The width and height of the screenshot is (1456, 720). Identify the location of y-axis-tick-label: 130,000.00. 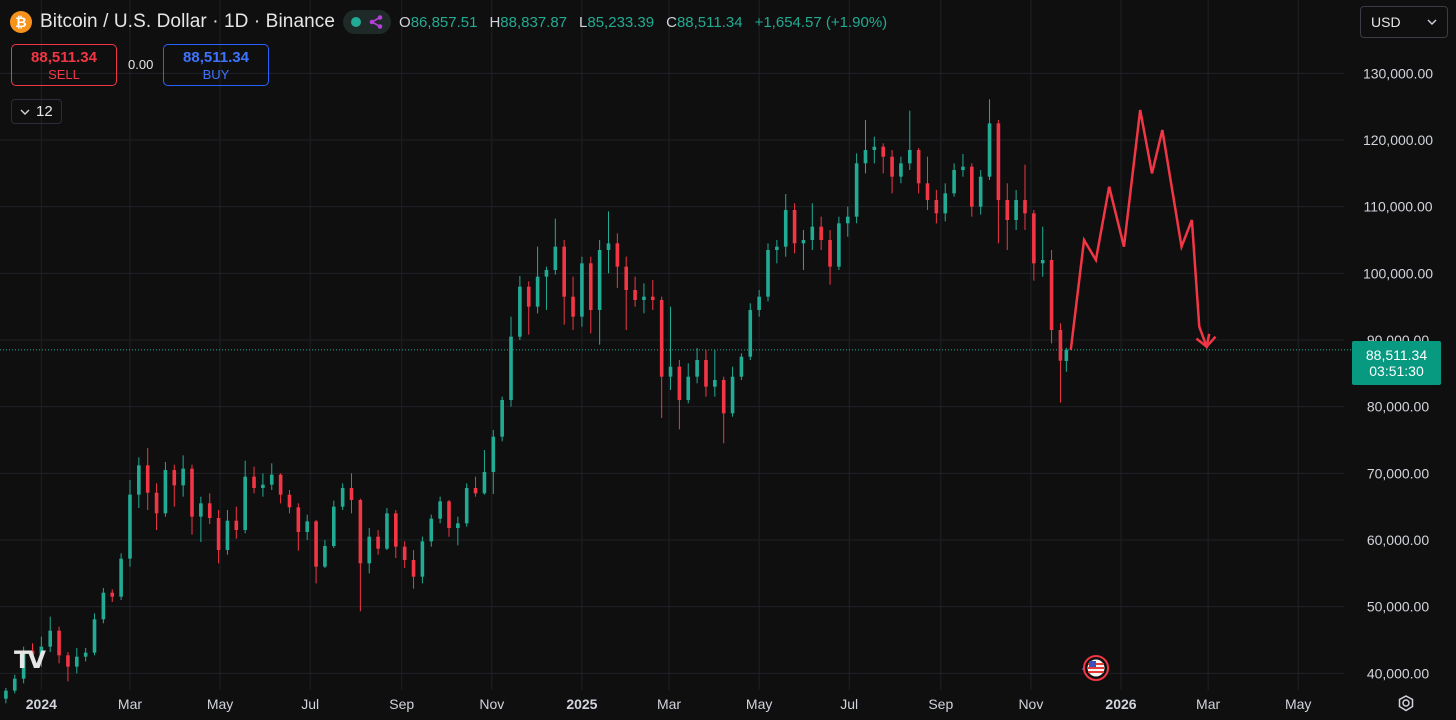
(1398, 73).